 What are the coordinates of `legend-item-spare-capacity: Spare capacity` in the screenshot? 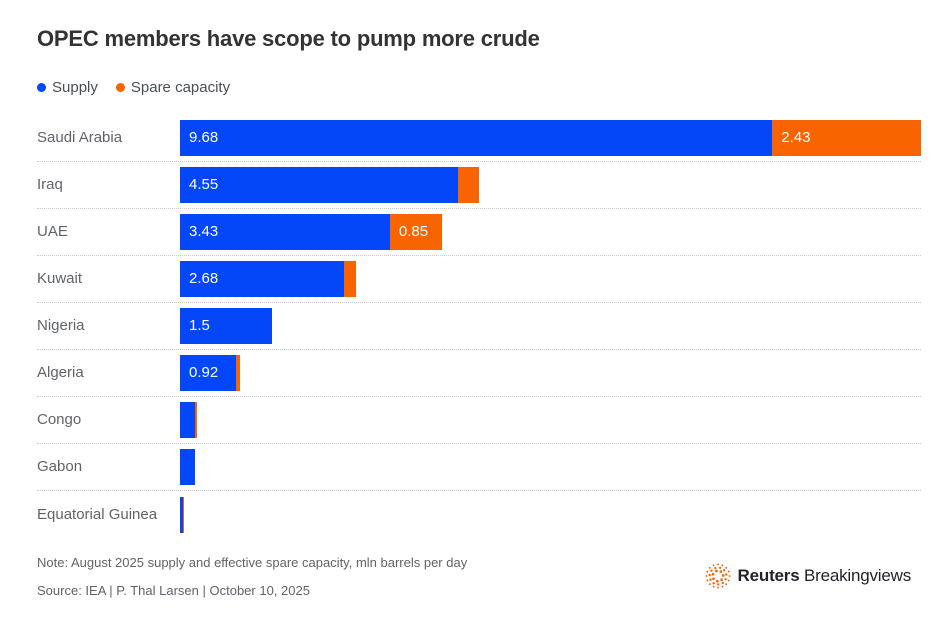 It's located at (173, 87).